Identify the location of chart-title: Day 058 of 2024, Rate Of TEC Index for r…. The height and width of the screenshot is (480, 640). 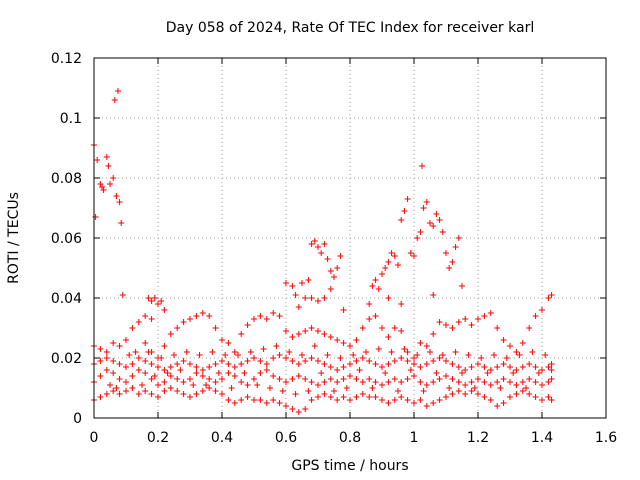
(350, 28).